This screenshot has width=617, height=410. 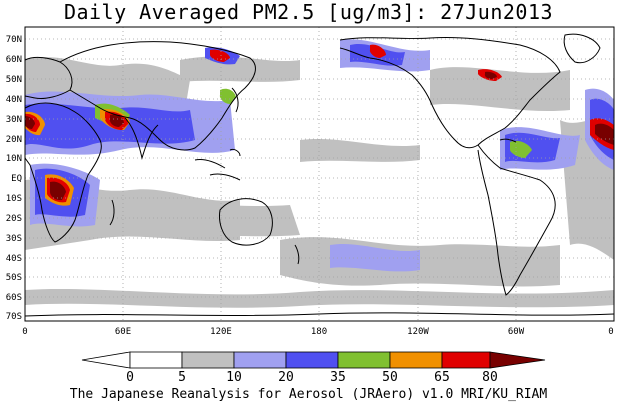 What do you see at coordinates (14, 317) in the screenshot?
I see `lat-label: 70S` at bounding box center [14, 317].